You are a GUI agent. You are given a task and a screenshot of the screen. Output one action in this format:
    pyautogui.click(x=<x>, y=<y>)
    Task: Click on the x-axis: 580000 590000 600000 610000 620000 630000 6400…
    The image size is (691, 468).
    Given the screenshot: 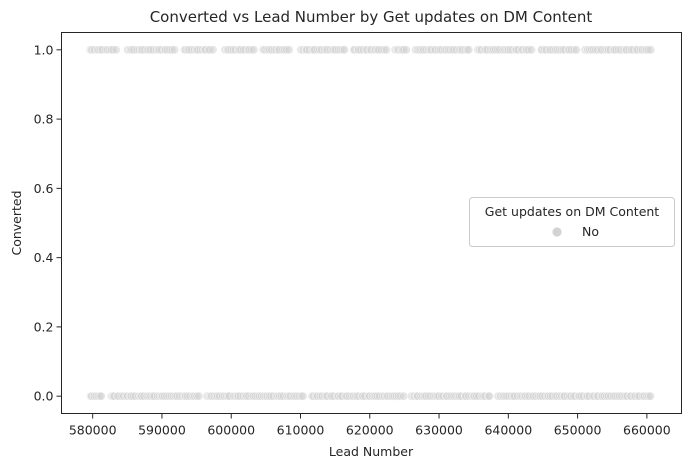 What is the action you would take?
    pyautogui.click(x=370, y=425)
    